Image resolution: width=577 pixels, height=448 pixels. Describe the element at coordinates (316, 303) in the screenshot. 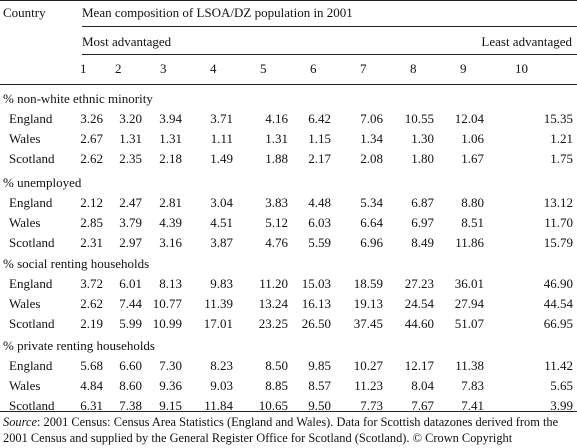

I see `value-cell: 16.13` at that location.